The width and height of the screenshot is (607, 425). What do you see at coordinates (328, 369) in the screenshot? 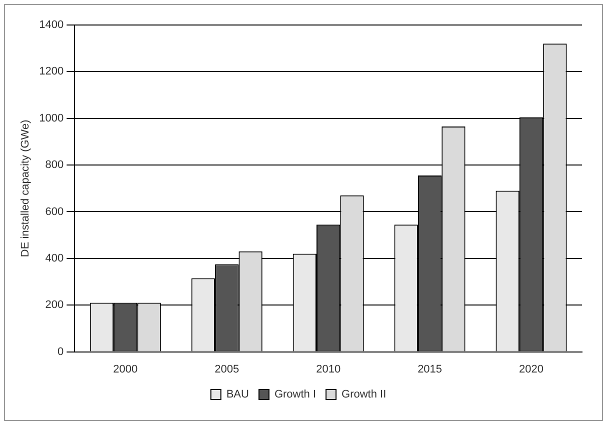
I see `x-tick-label: 2010` at bounding box center [328, 369].